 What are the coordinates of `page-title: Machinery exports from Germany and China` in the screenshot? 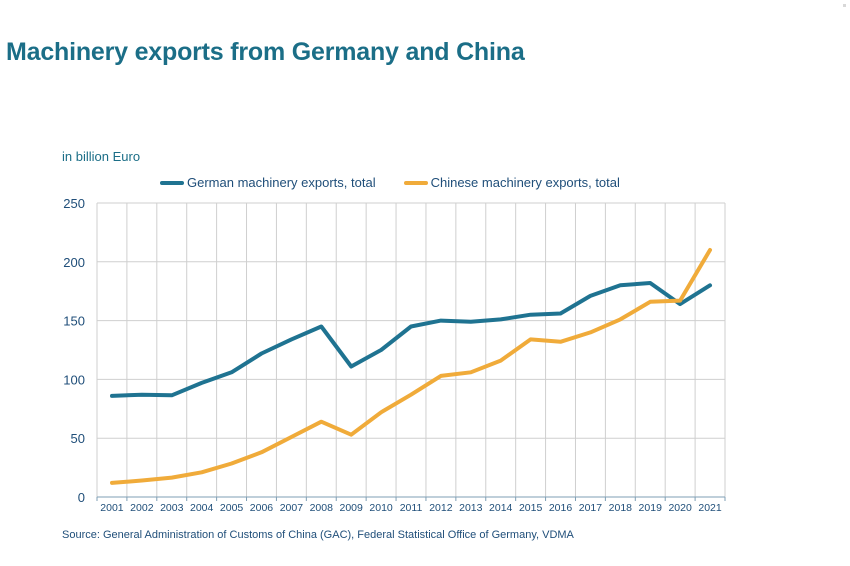 It's located at (265, 52).